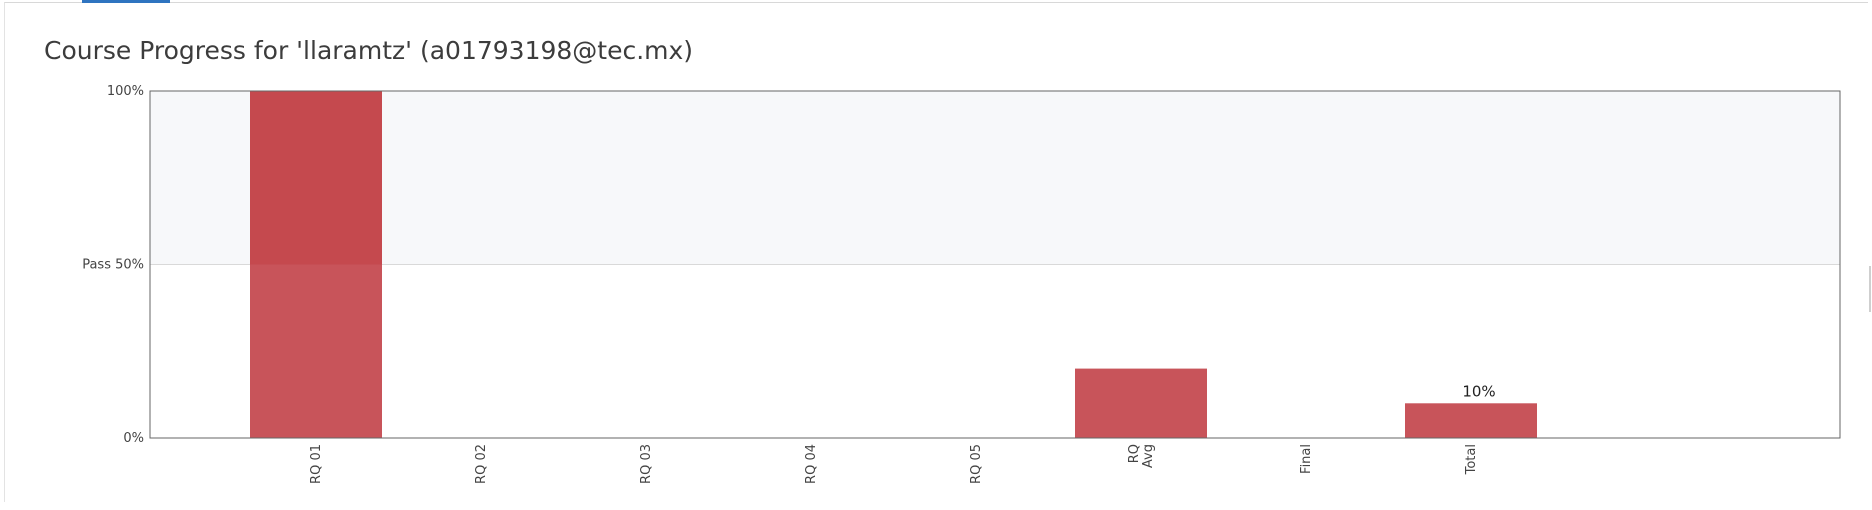  I want to click on bar-0-upper, so click(316, 178).